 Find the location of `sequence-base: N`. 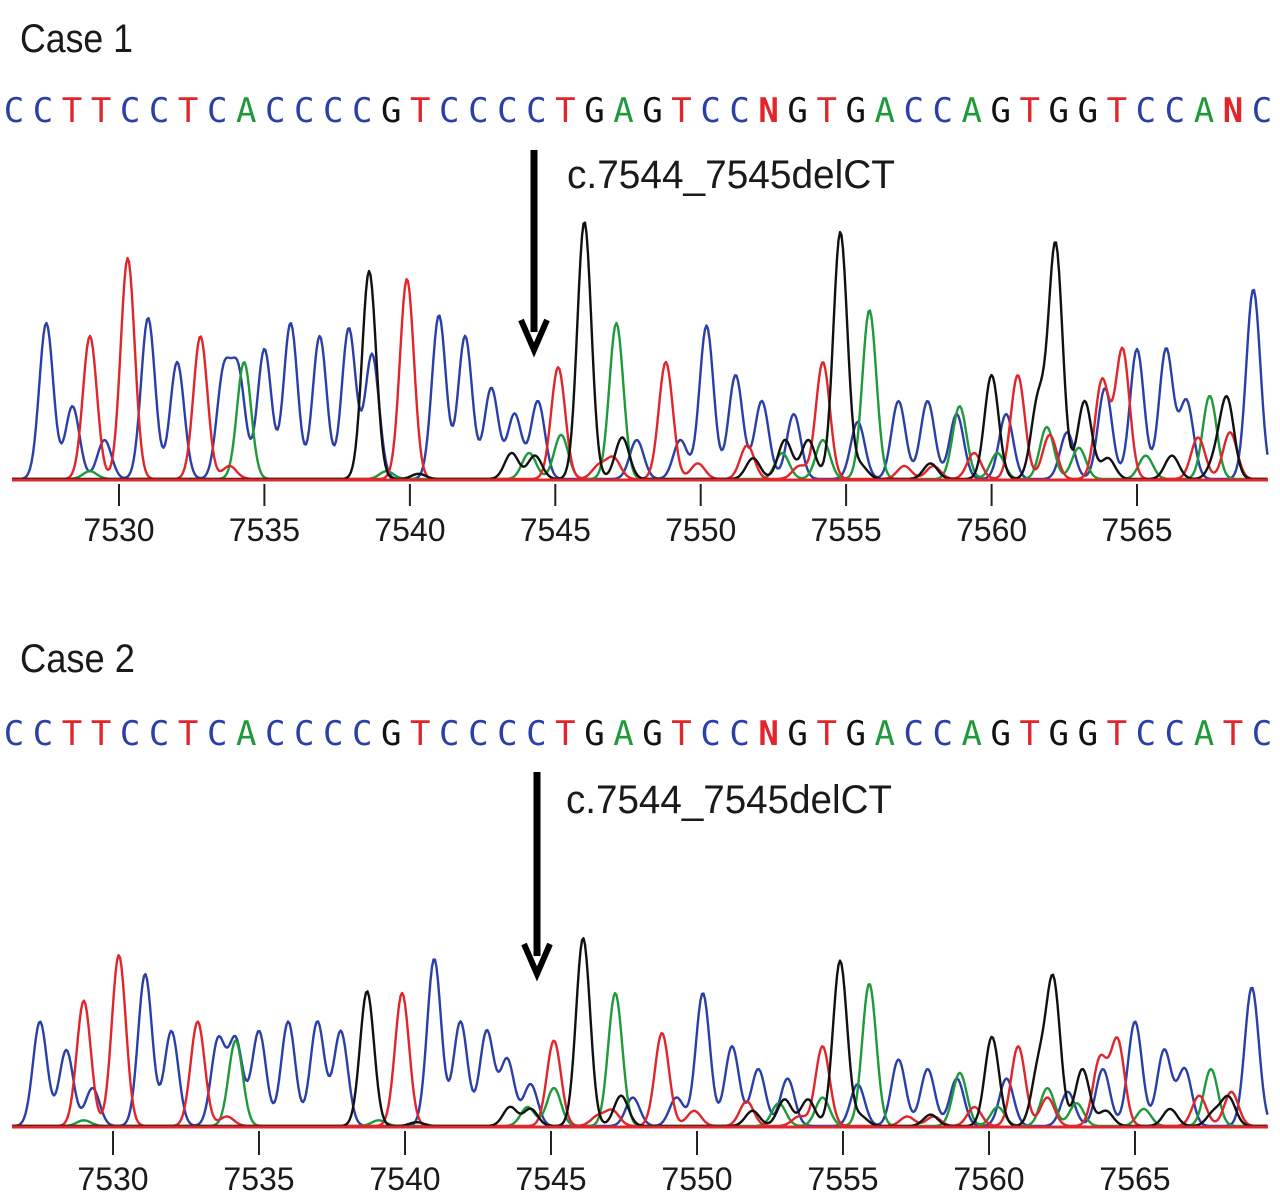

sequence-base: N is located at coordinates (768, 734).